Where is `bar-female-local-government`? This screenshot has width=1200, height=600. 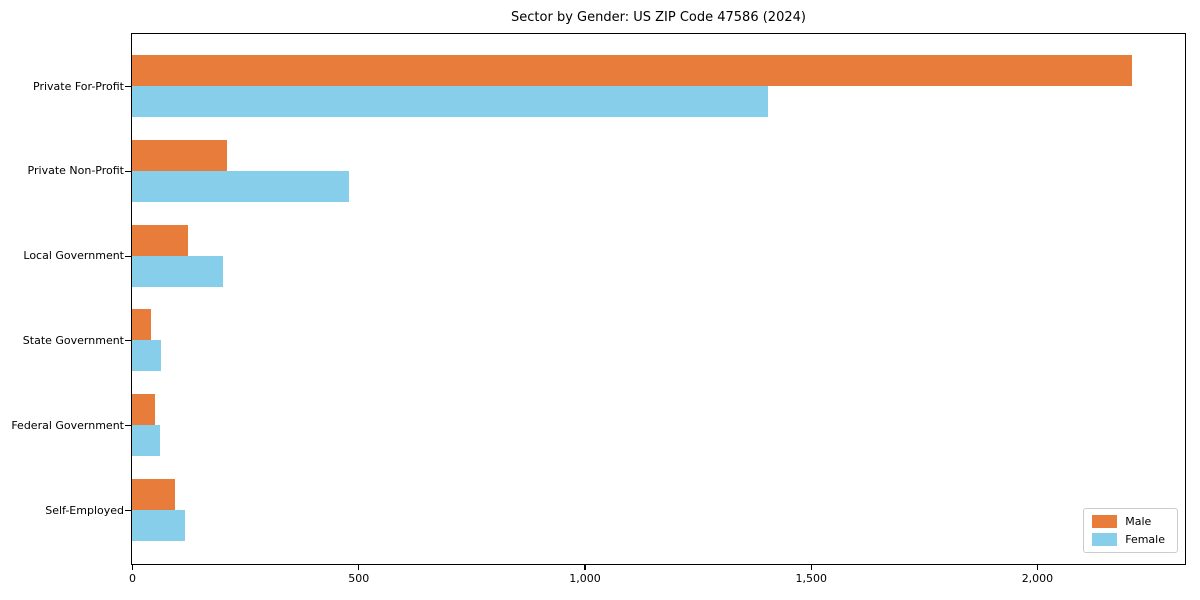
bar-female-local-government is located at coordinates (178, 271).